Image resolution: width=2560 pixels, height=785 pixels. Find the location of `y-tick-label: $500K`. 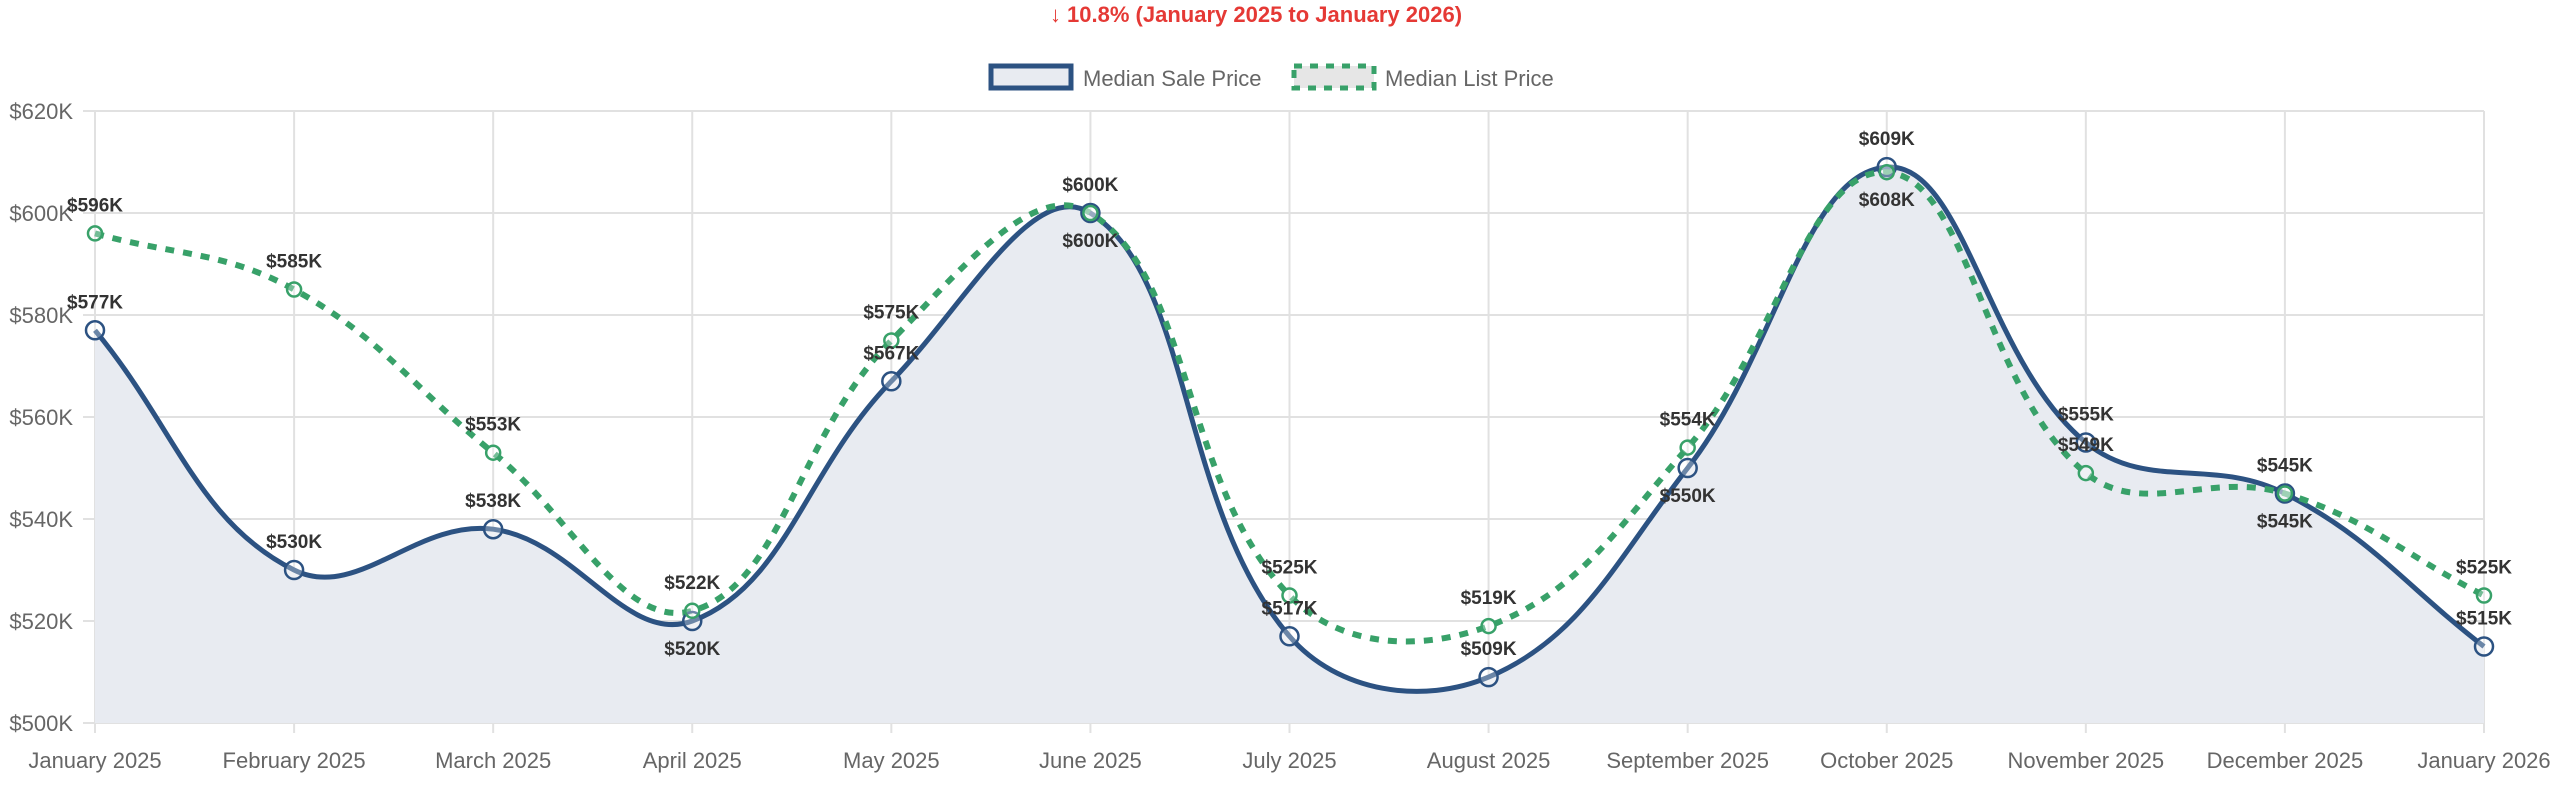

y-tick-label: $500K is located at coordinates (41, 723).